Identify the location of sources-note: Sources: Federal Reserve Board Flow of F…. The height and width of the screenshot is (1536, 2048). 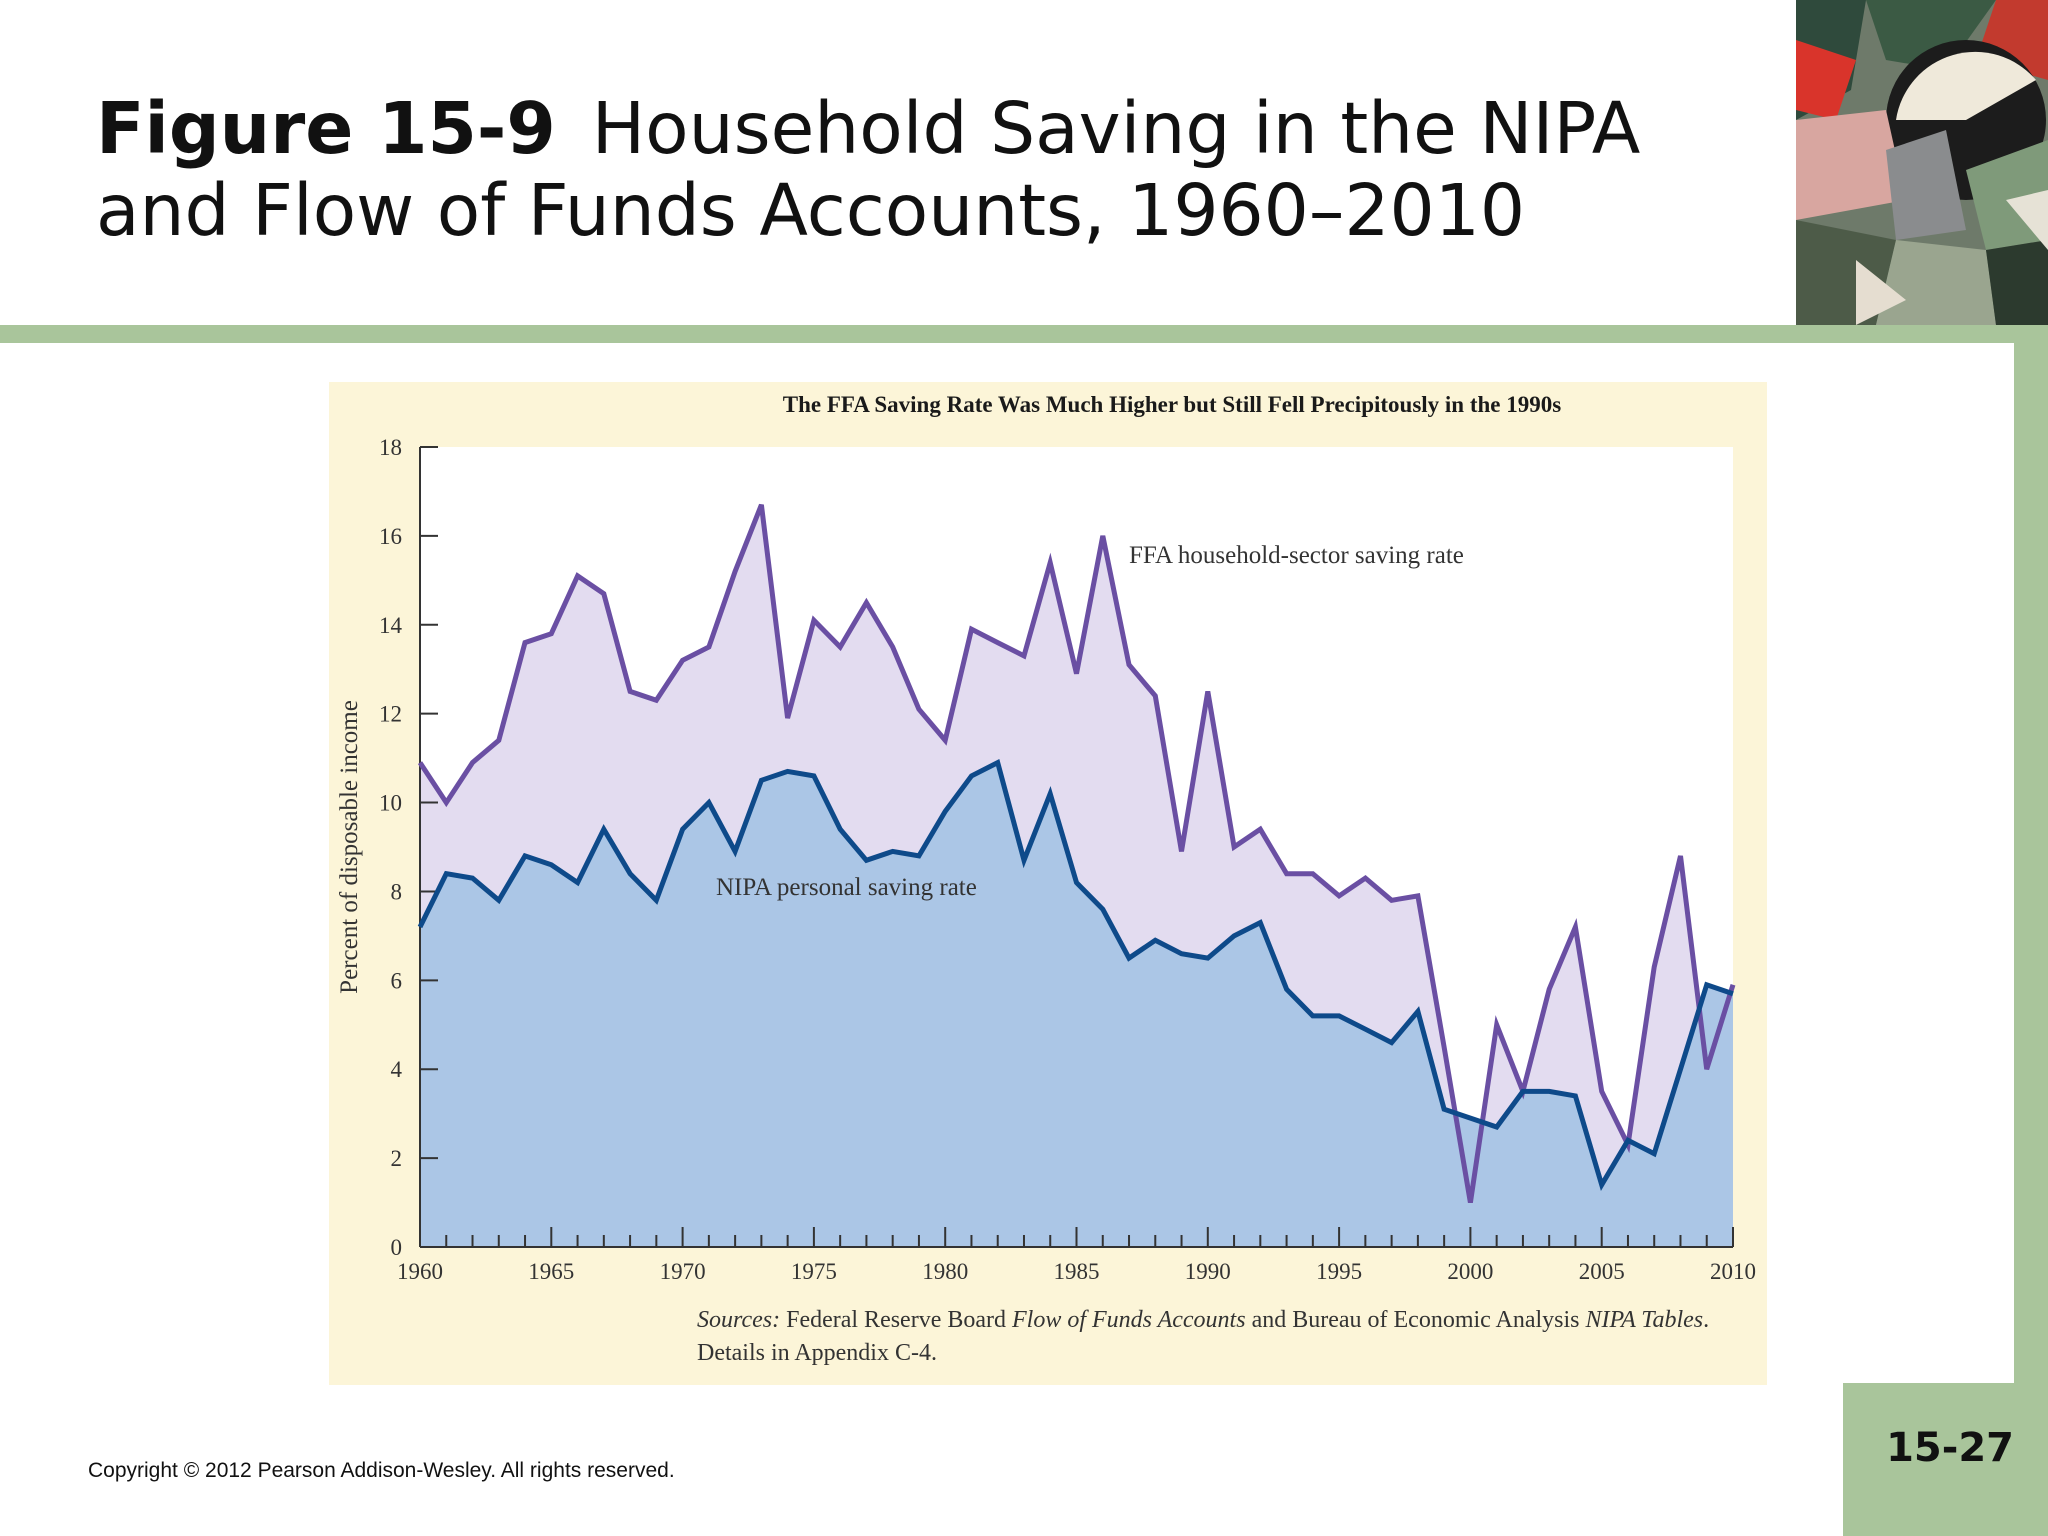
(1217, 1337).